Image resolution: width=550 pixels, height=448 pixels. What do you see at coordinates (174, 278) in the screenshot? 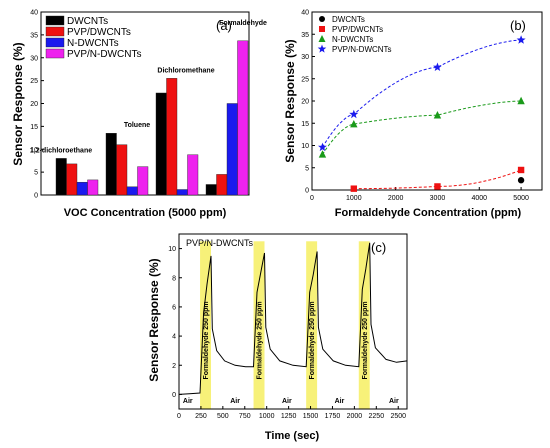
I see `y-tick-label: 8` at bounding box center [174, 278].